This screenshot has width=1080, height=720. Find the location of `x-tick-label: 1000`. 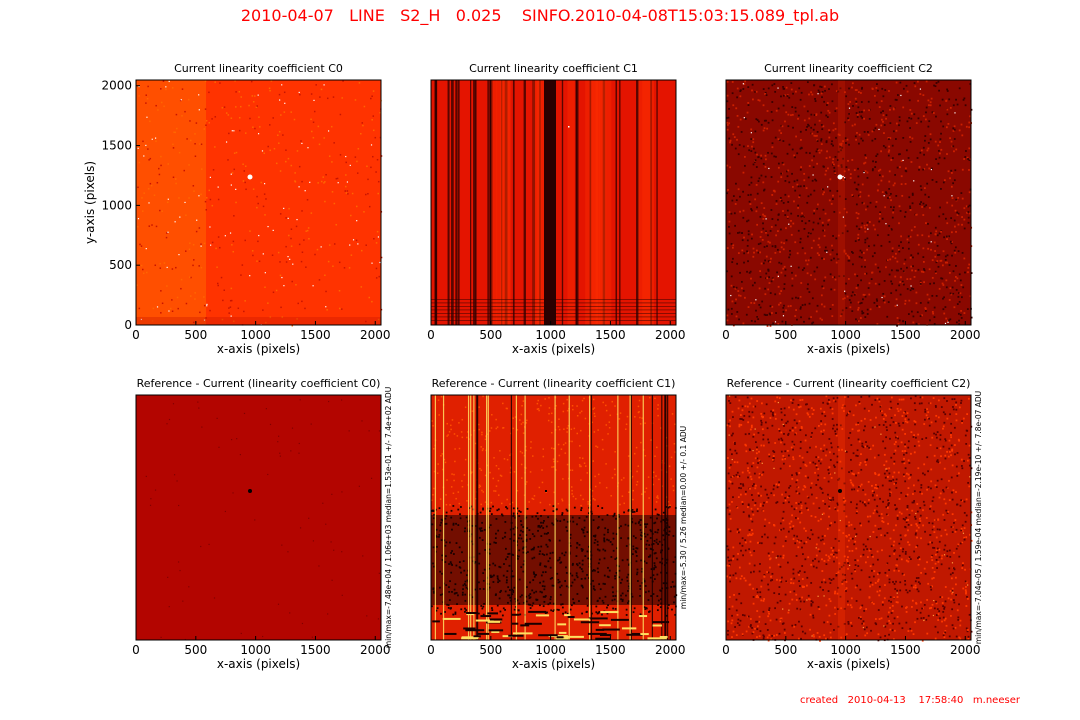

x-tick-label: 1000 is located at coordinates (550, 335).